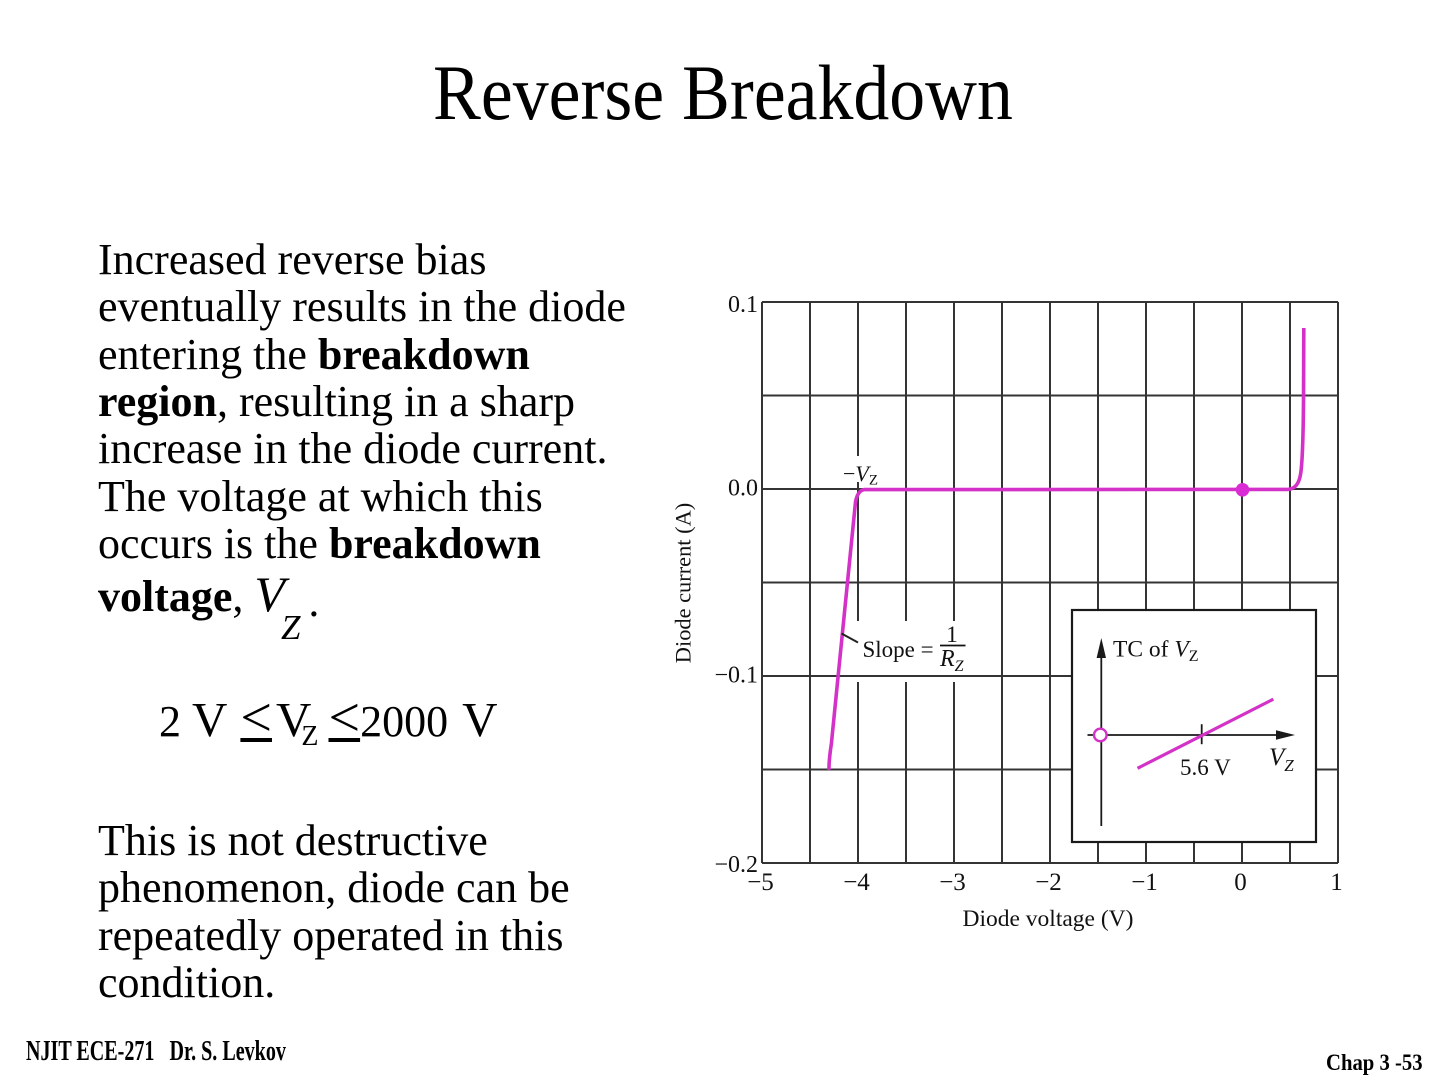 The width and height of the screenshot is (1440, 1080). I want to click on svg-text: Slope =, so click(898, 649).